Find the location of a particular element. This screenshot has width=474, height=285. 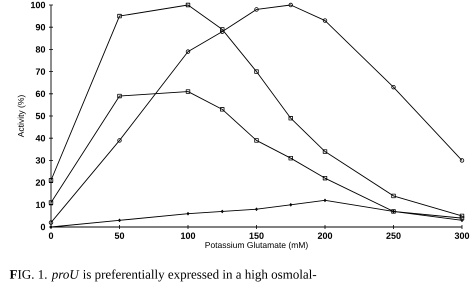

y-tick-label: 0 is located at coordinates (43, 227).